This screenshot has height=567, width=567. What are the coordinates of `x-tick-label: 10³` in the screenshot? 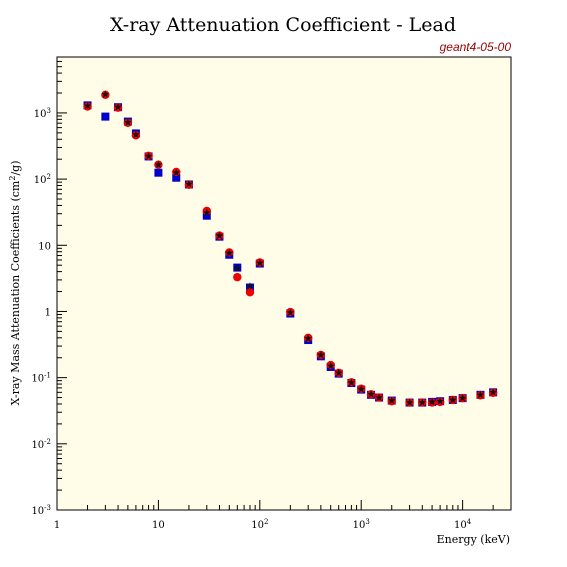 It's located at (361, 524).